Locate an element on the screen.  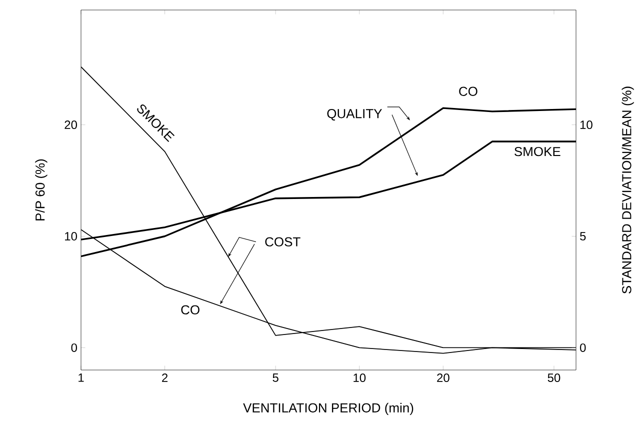
y2-tick-label: 0 is located at coordinates (583, 347).